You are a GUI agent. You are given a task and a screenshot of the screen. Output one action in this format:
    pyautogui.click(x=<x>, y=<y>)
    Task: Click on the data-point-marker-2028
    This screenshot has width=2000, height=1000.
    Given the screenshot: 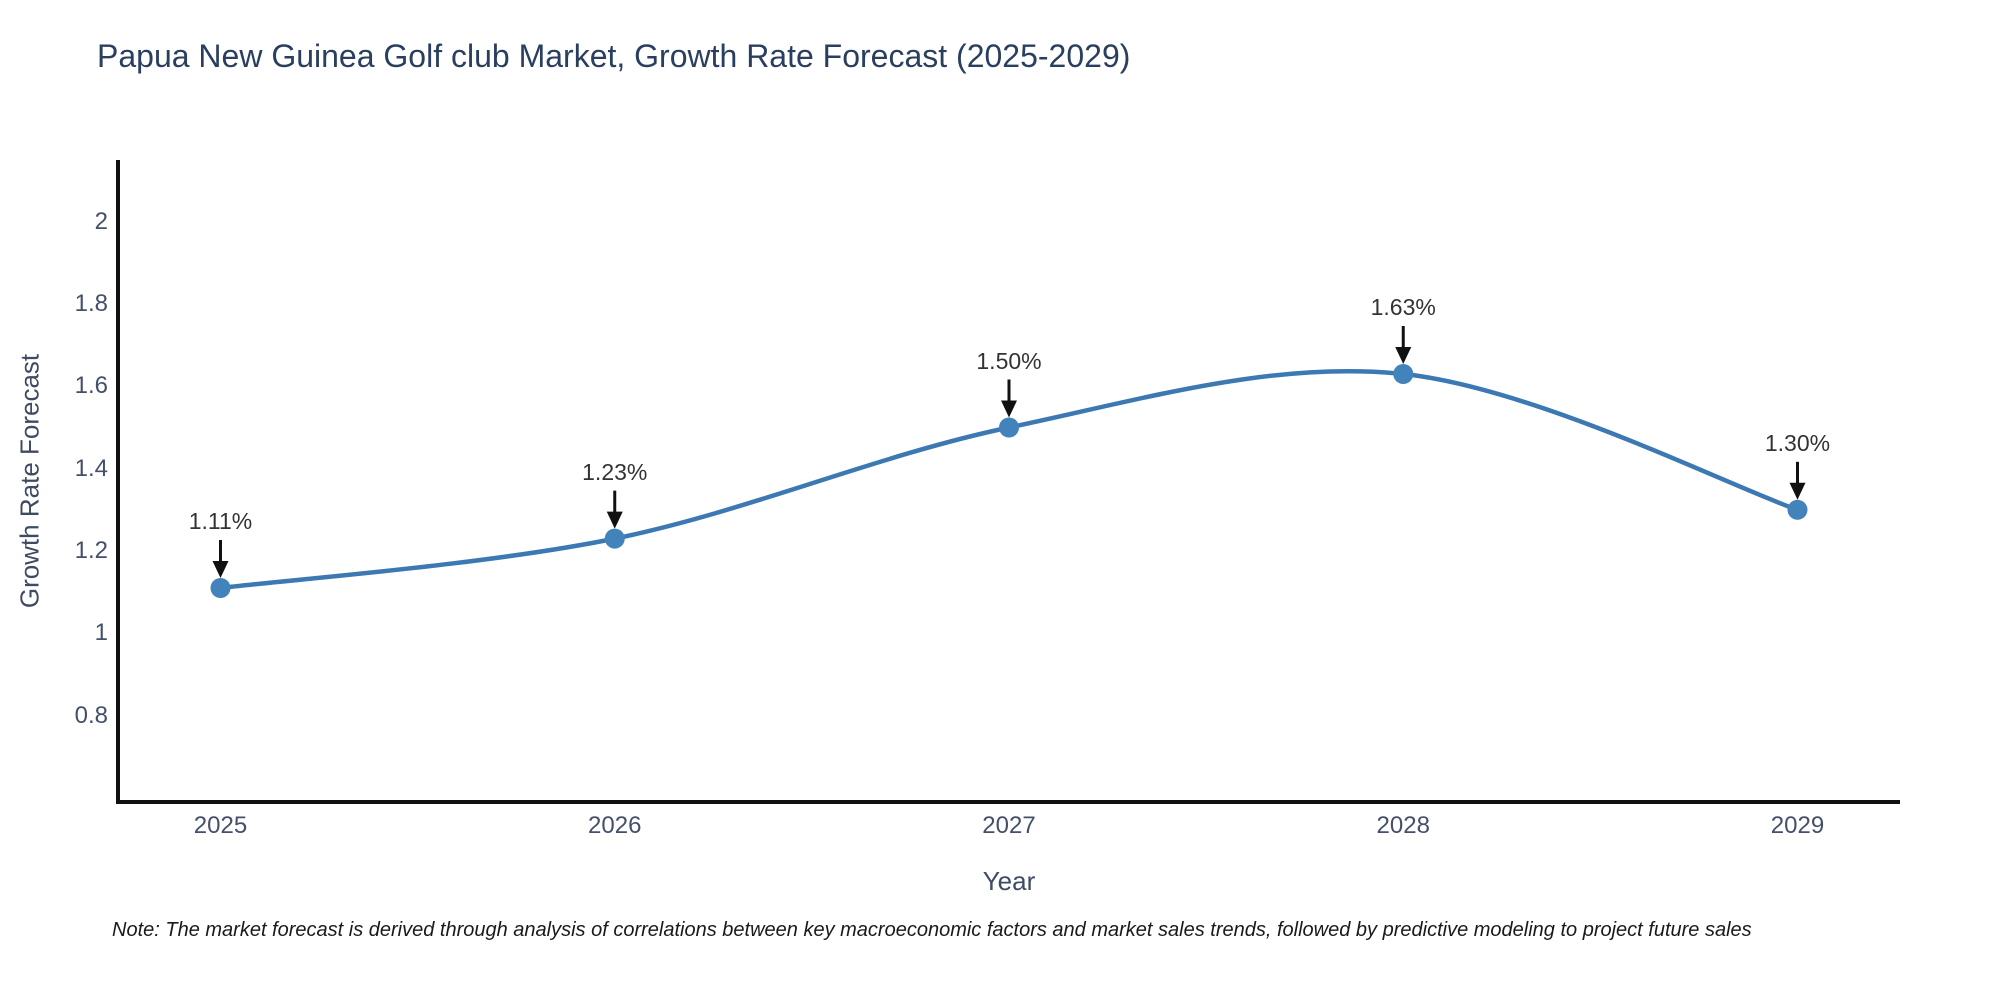 What is the action you would take?
    pyautogui.click(x=1403, y=374)
    